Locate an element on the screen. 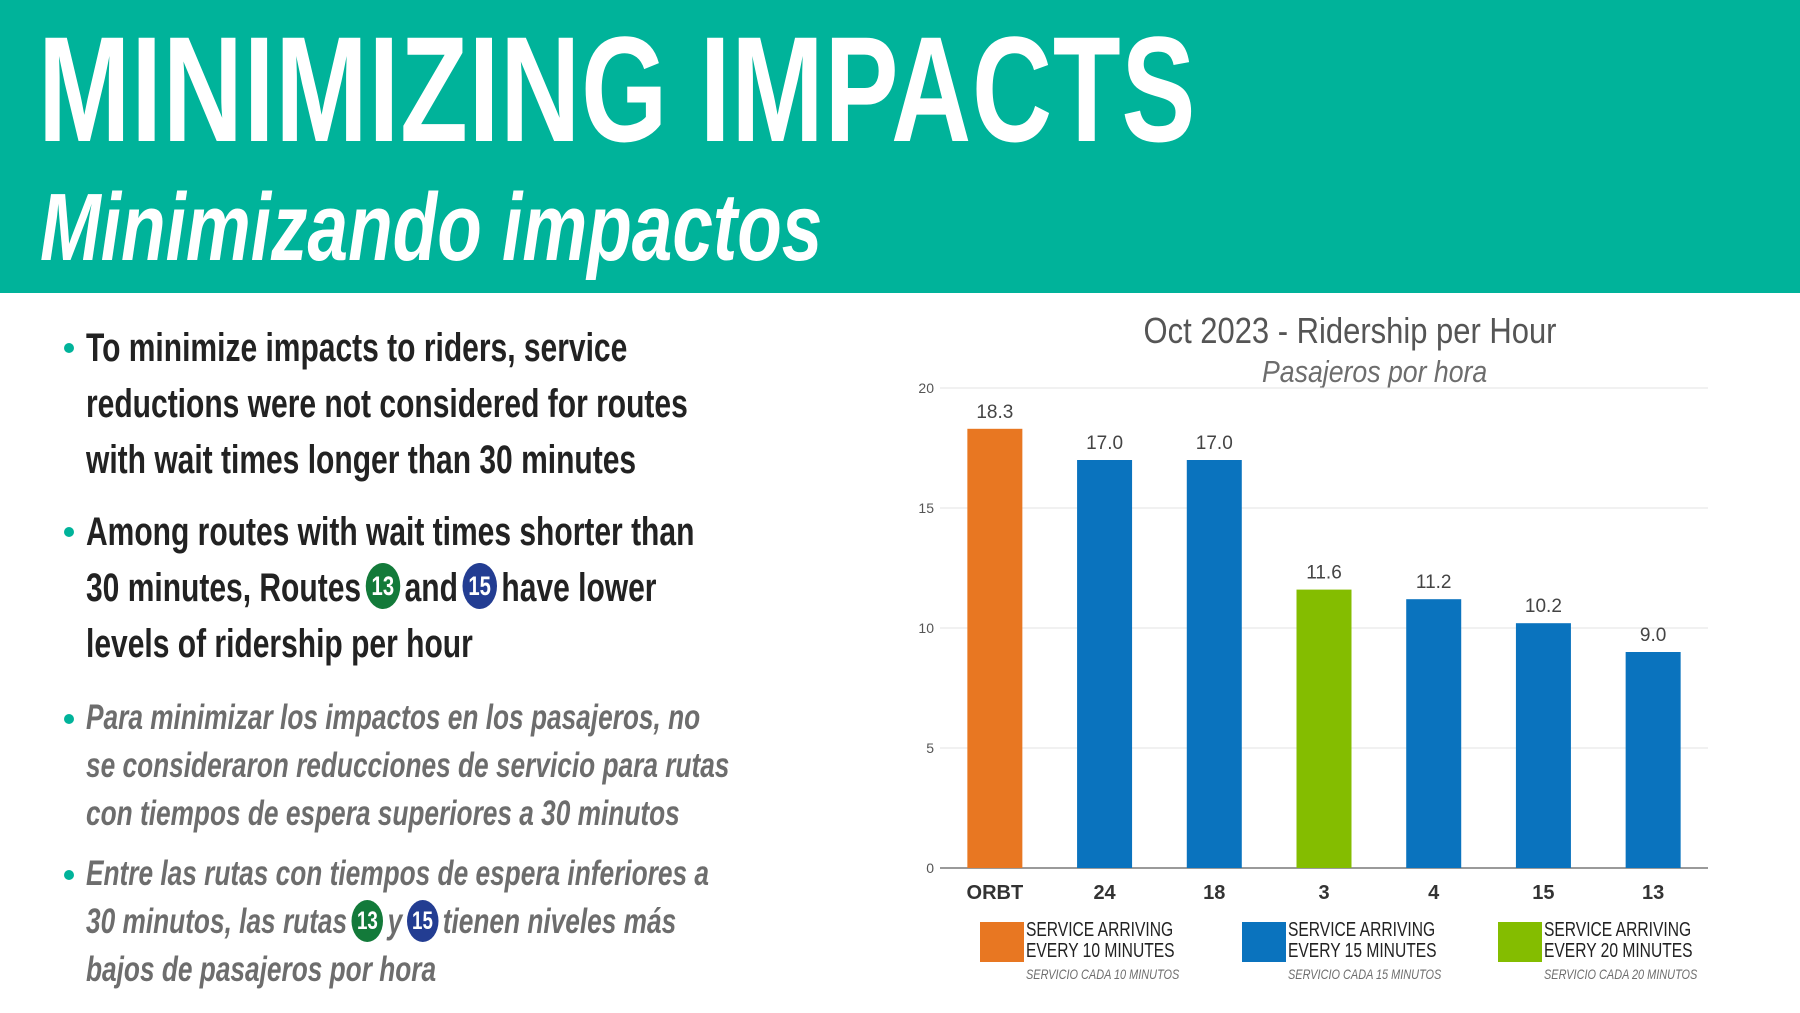 This screenshot has height=1013, width=1800. bullet-text: 30 minutos, las rutas is located at coordinates (217, 921).